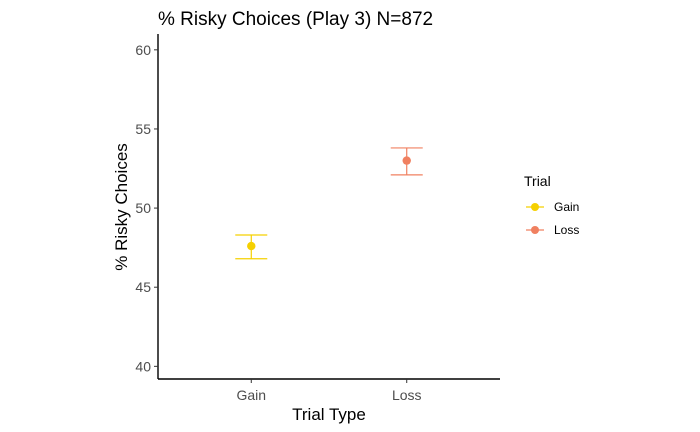 The height and width of the screenshot is (432, 700). I want to click on data-marks, so click(329, 203).